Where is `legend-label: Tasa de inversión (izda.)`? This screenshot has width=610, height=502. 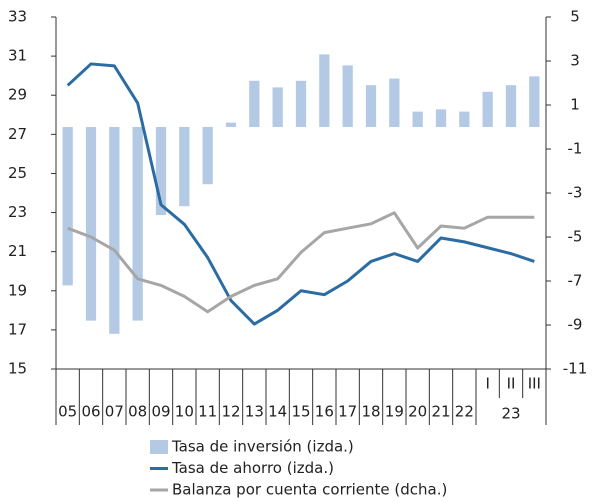 legend-label: Tasa de inversión (izda.) is located at coordinates (262, 447).